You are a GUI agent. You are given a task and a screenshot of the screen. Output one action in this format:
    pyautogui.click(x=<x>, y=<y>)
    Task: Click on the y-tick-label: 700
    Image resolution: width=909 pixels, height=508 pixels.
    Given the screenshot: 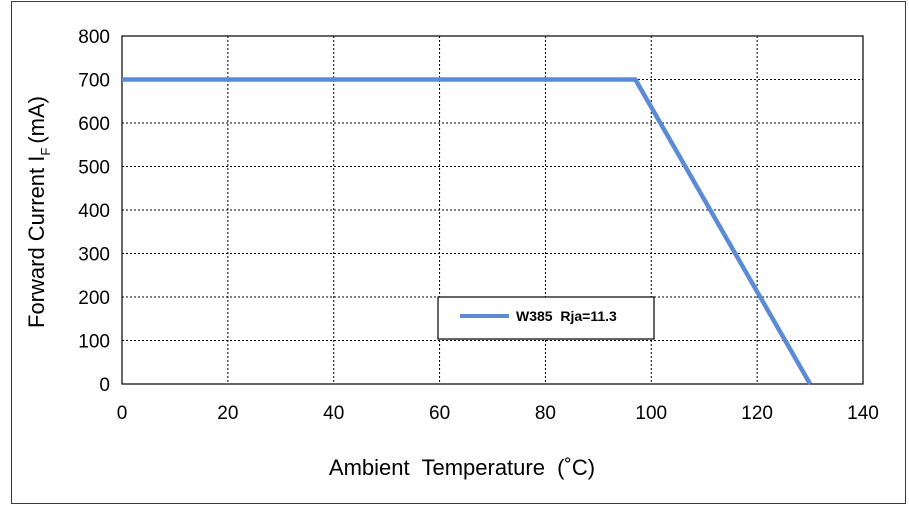 What is the action you would take?
    pyautogui.click(x=94, y=81)
    